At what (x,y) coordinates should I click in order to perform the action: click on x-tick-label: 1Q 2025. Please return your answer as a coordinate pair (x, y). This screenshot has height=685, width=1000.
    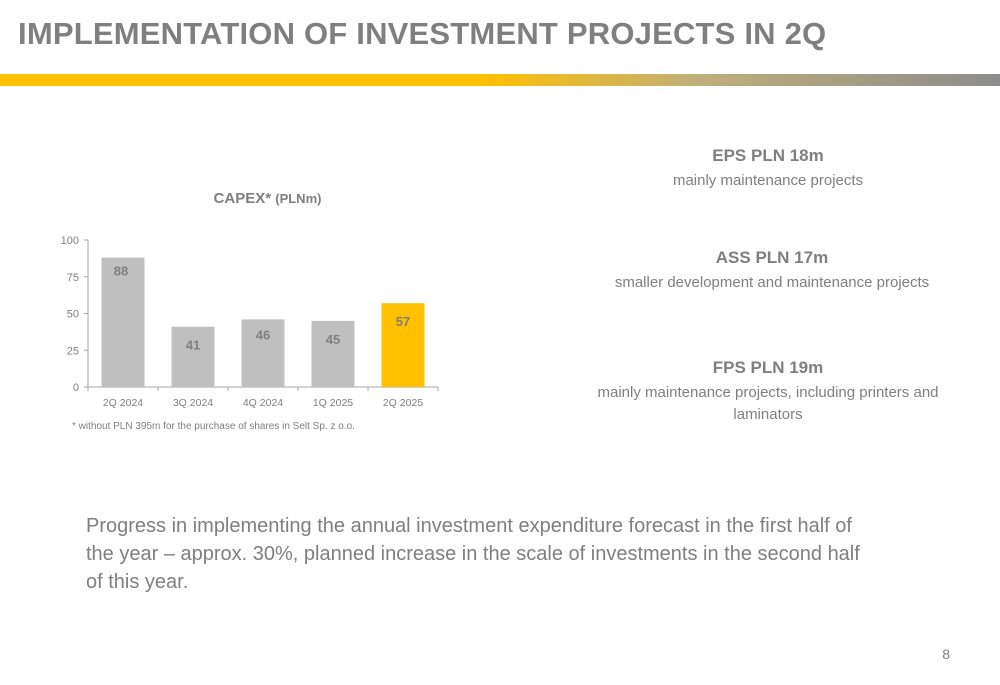
    Looking at the image, I should click on (333, 403).